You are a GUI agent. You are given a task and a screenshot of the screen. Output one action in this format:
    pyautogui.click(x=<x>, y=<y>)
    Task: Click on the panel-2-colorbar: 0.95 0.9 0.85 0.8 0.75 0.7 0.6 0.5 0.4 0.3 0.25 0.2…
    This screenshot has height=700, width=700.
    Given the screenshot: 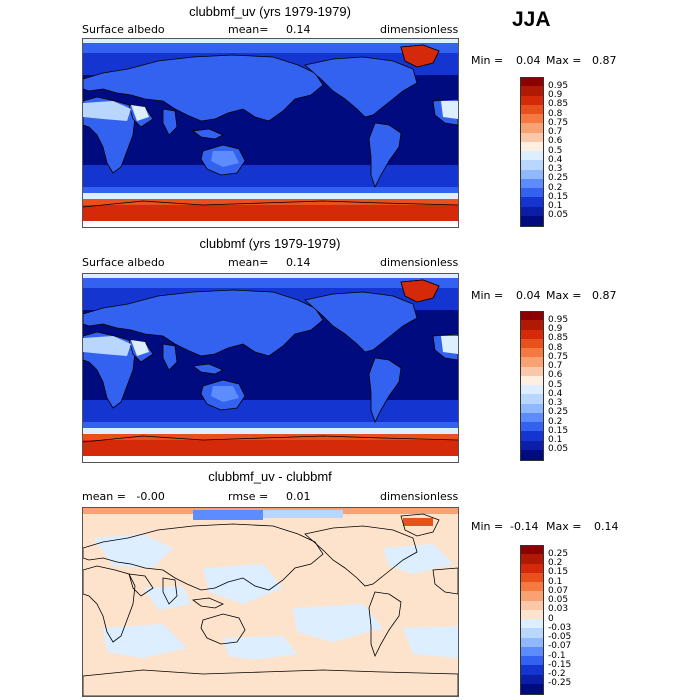 What is the action you would take?
    pyautogui.click(x=550, y=386)
    